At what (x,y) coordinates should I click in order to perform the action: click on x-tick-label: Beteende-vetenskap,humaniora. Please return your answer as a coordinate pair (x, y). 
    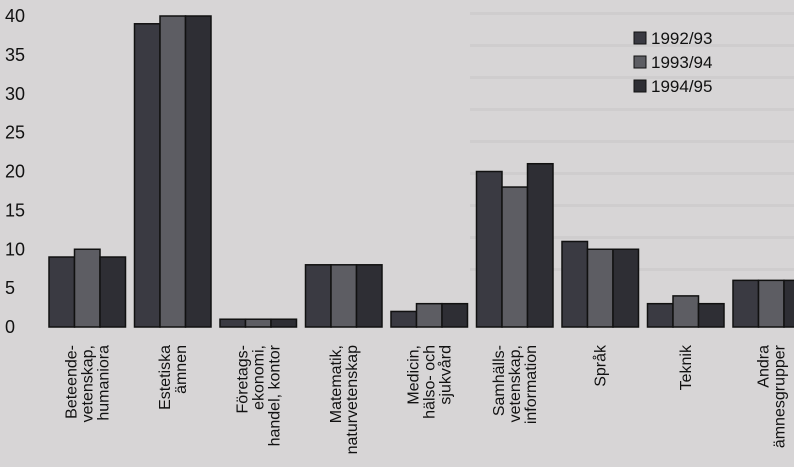
    Looking at the image, I should click on (87, 383).